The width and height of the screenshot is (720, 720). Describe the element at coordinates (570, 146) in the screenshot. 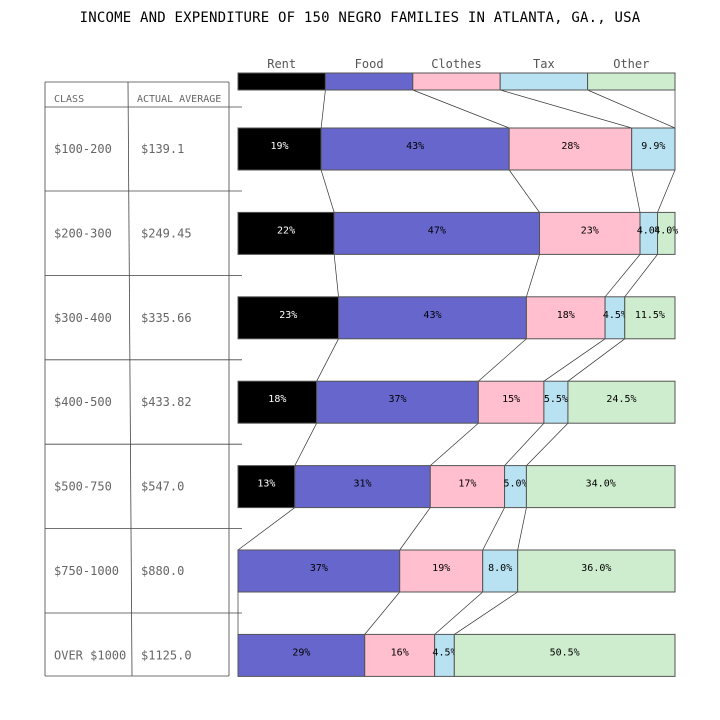

I see `bar-label-clothes: 28%` at that location.